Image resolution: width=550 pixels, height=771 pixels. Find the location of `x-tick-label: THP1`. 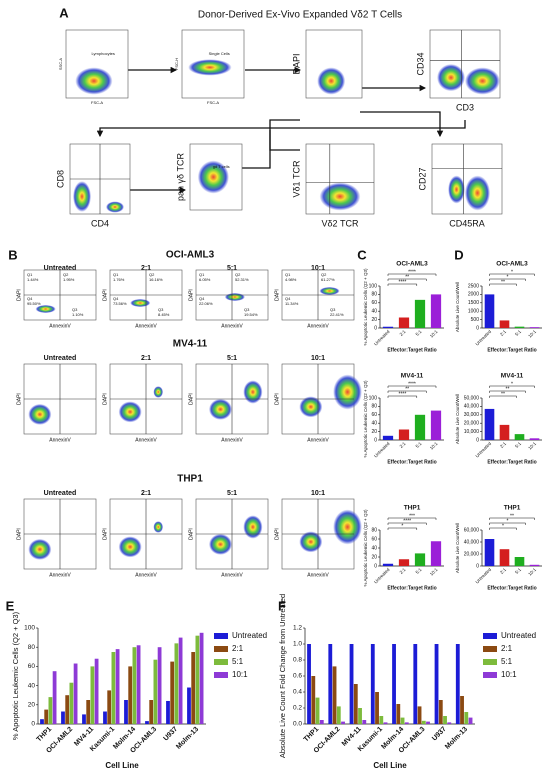

x-tick-label: THP1 is located at coordinates (45, 735).